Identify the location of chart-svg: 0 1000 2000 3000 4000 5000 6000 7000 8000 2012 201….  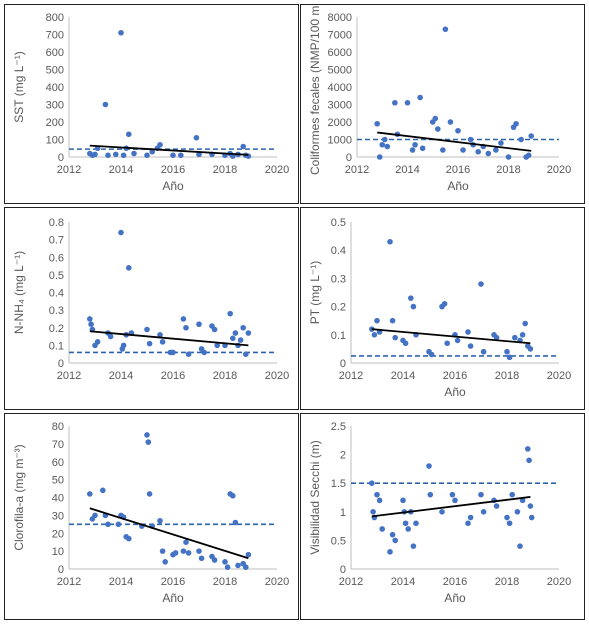
(439, 99).